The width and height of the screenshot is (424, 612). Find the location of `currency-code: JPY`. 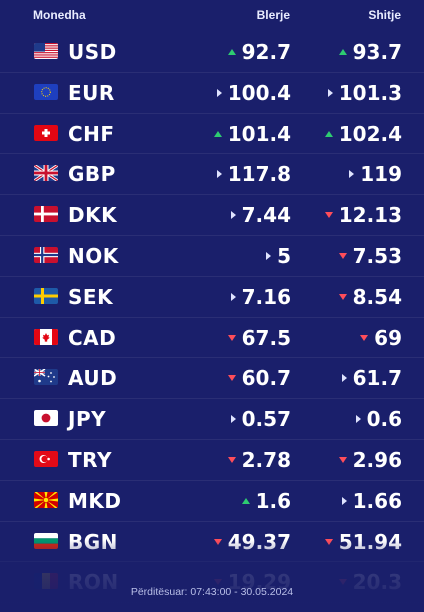

currency-code: JPY is located at coordinates (87, 419).